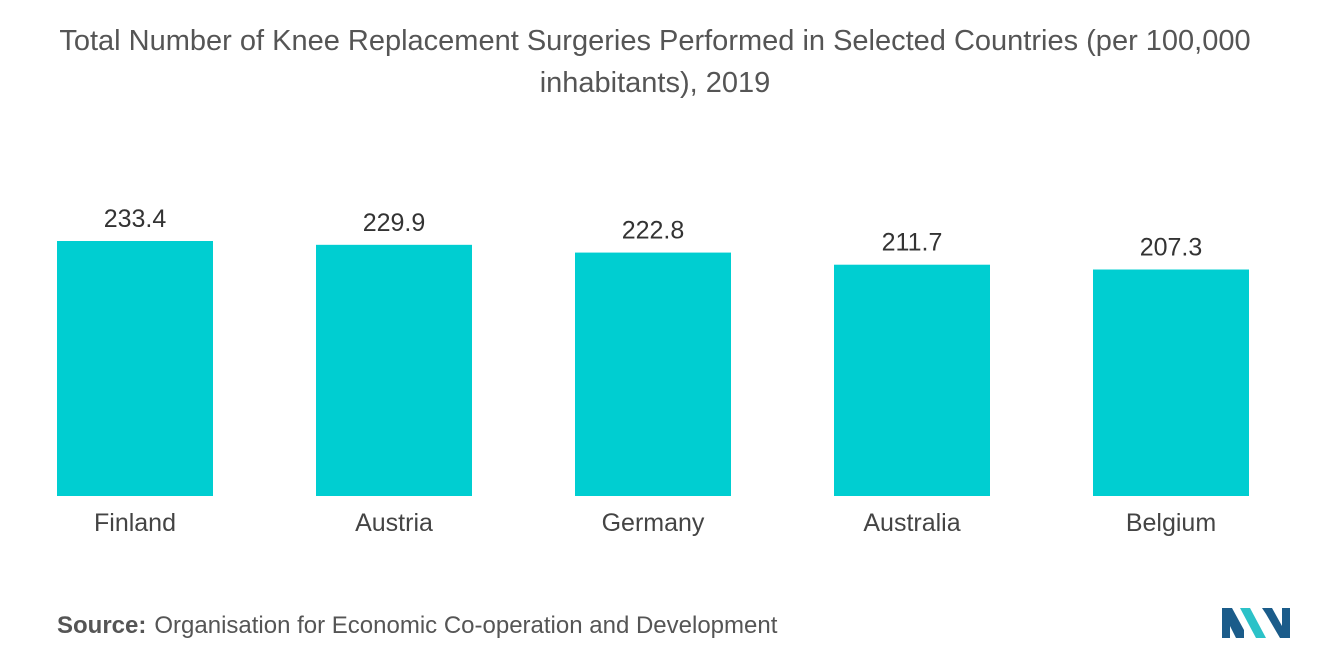 This screenshot has width=1320, height=665. I want to click on value-label-belgium: 207.3, so click(1171, 248).